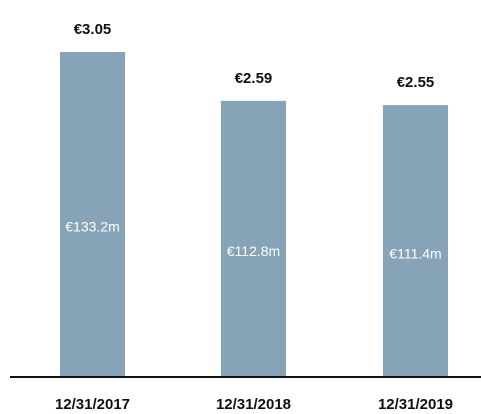 The image size is (481, 414). I want to click on inner-value-label: €111.4m, so click(415, 253).